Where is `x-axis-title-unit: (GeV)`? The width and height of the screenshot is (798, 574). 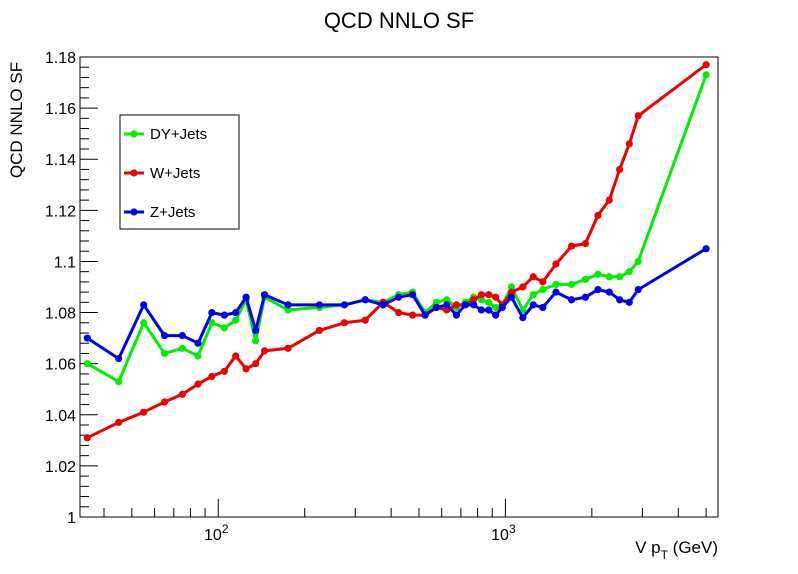 x-axis-title-unit: (GeV) is located at coordinates (693, 547).